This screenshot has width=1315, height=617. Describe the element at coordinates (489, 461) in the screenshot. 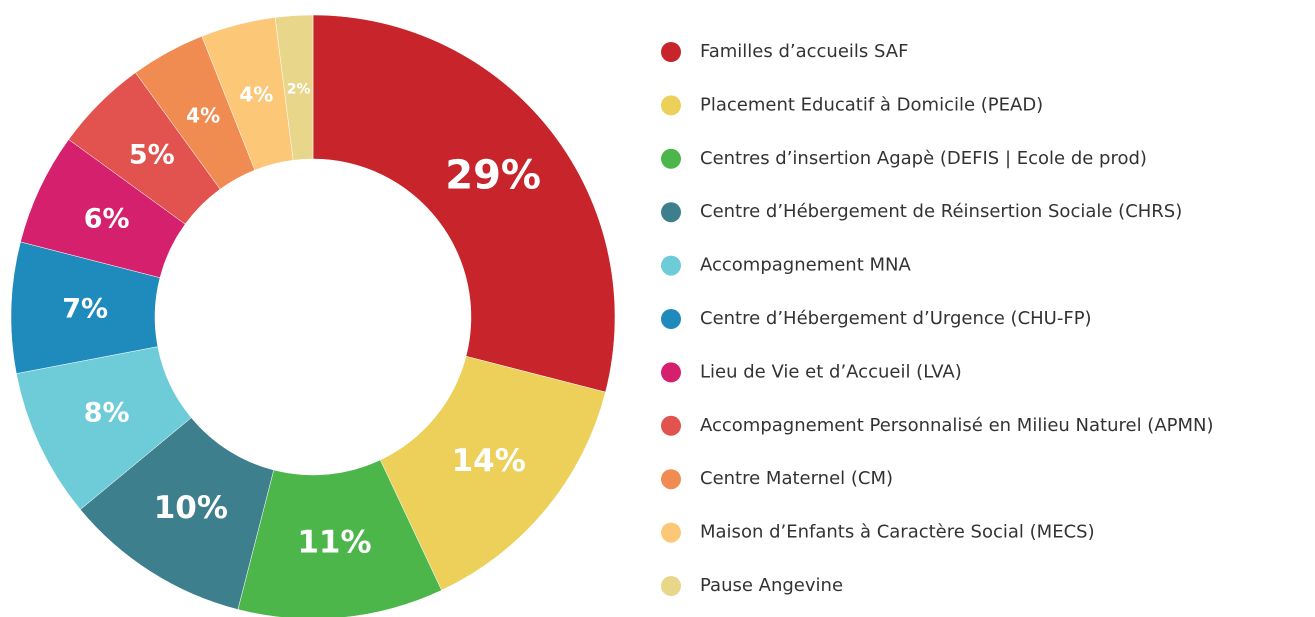

I see `data-label: 14%` at that location.